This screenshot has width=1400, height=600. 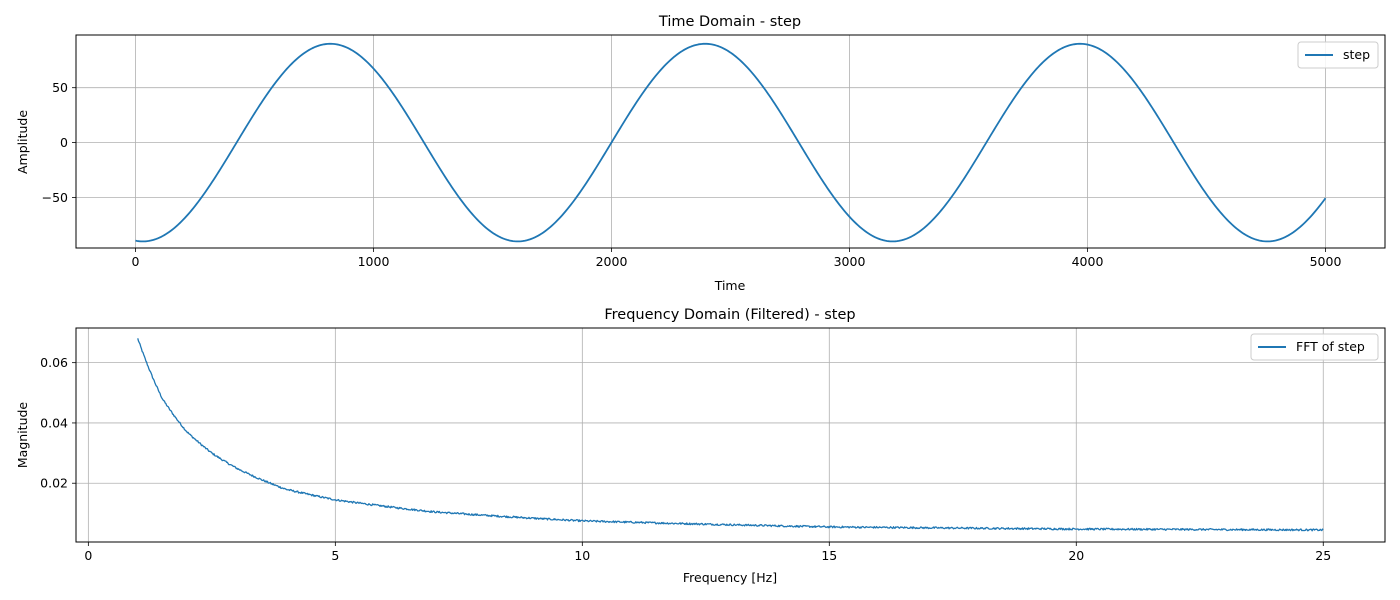 I want to click on frequency-domain-y-ticks: 0.02 0.04 0.06, so click(x=58, y=423).